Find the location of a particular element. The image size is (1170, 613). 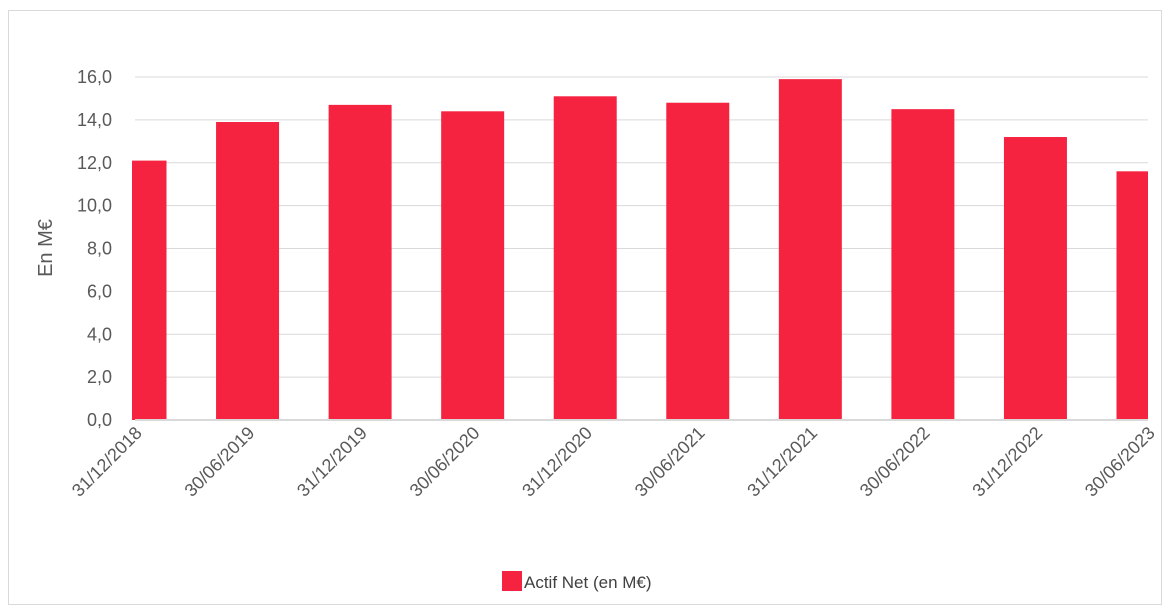

x-tick-label: 31/12/2019 is located at coordinates (332, 462).